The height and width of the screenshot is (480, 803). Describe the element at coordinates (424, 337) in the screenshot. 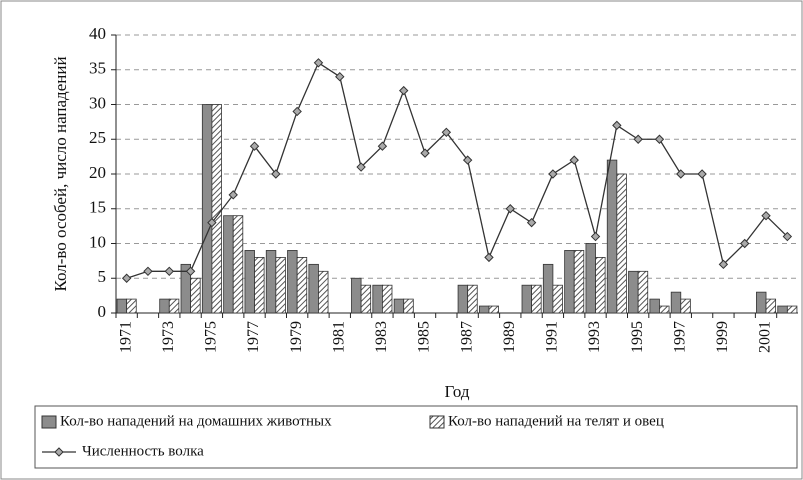

I see `x-tick-label: 1985` at that location.